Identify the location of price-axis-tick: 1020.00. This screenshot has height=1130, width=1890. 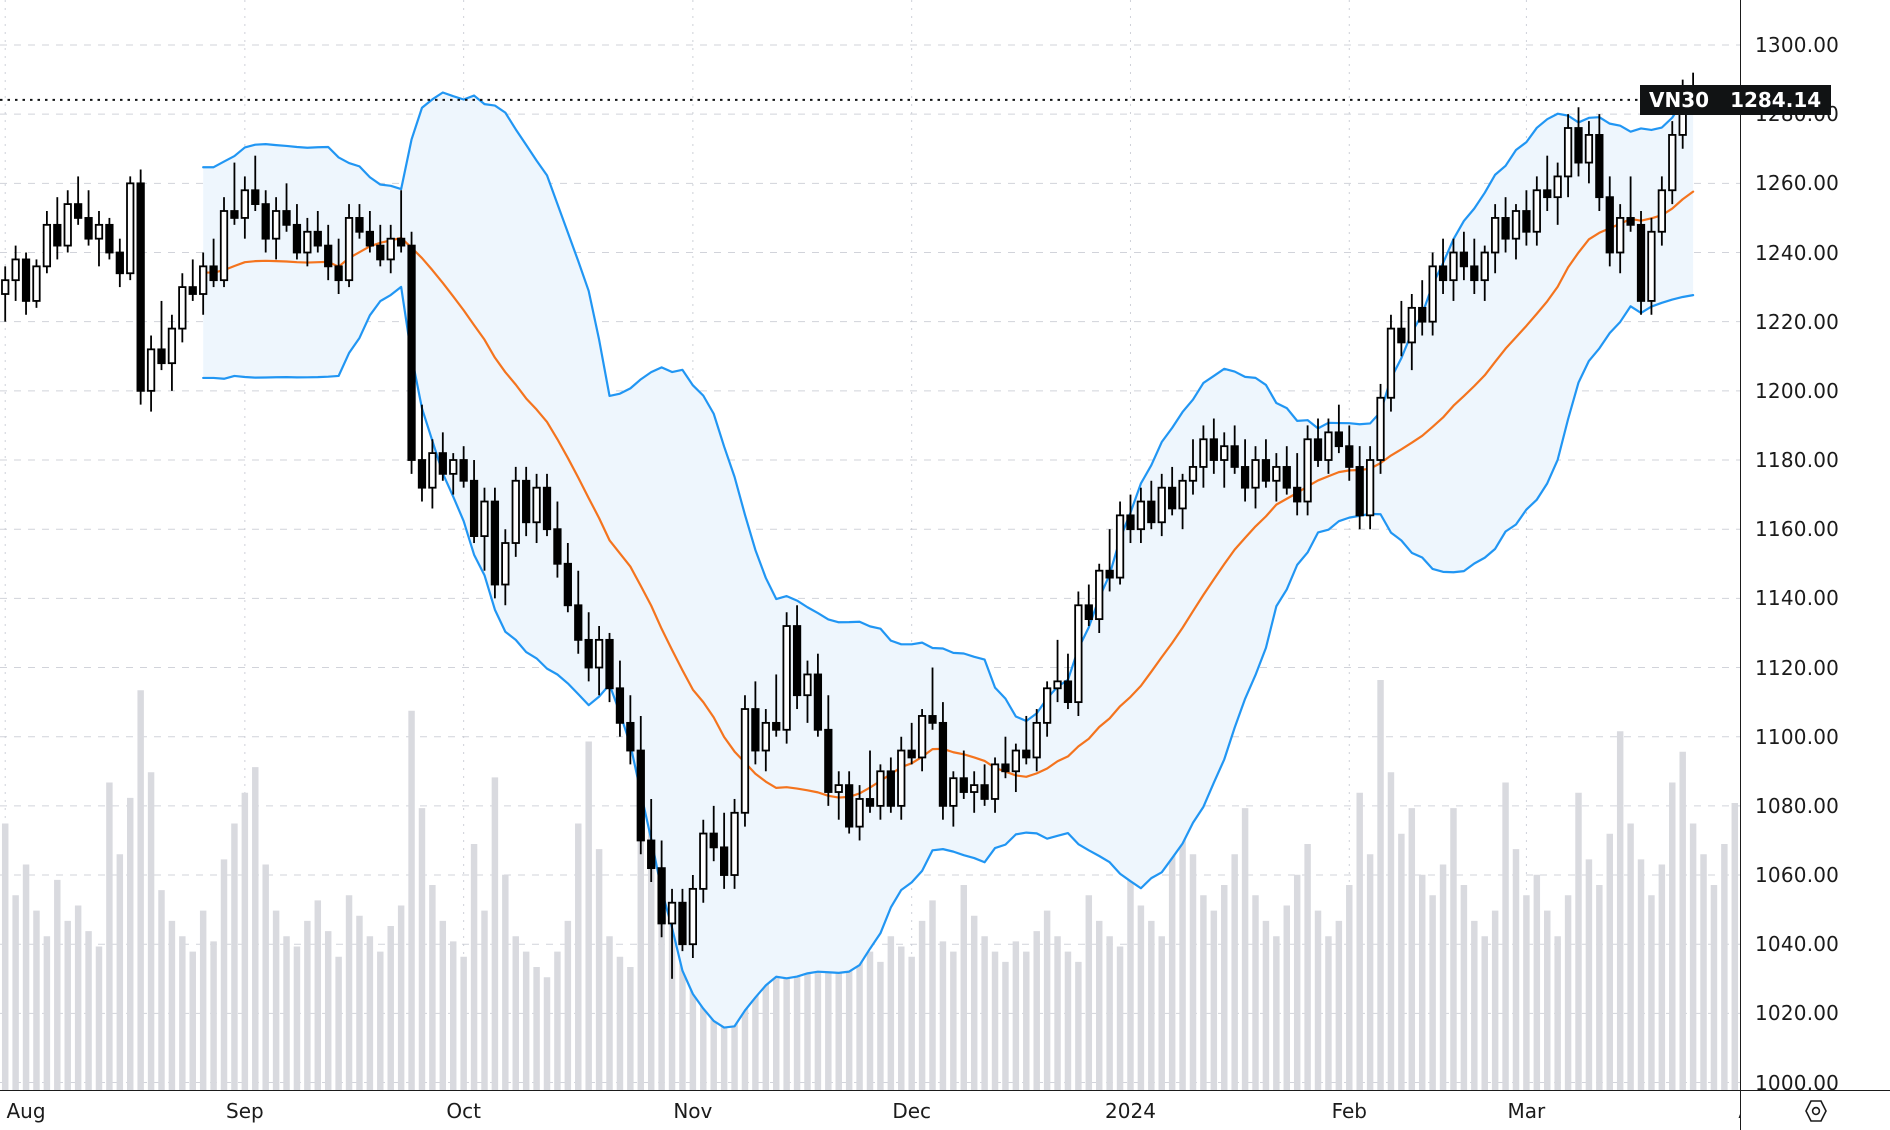
(1797, 1013).